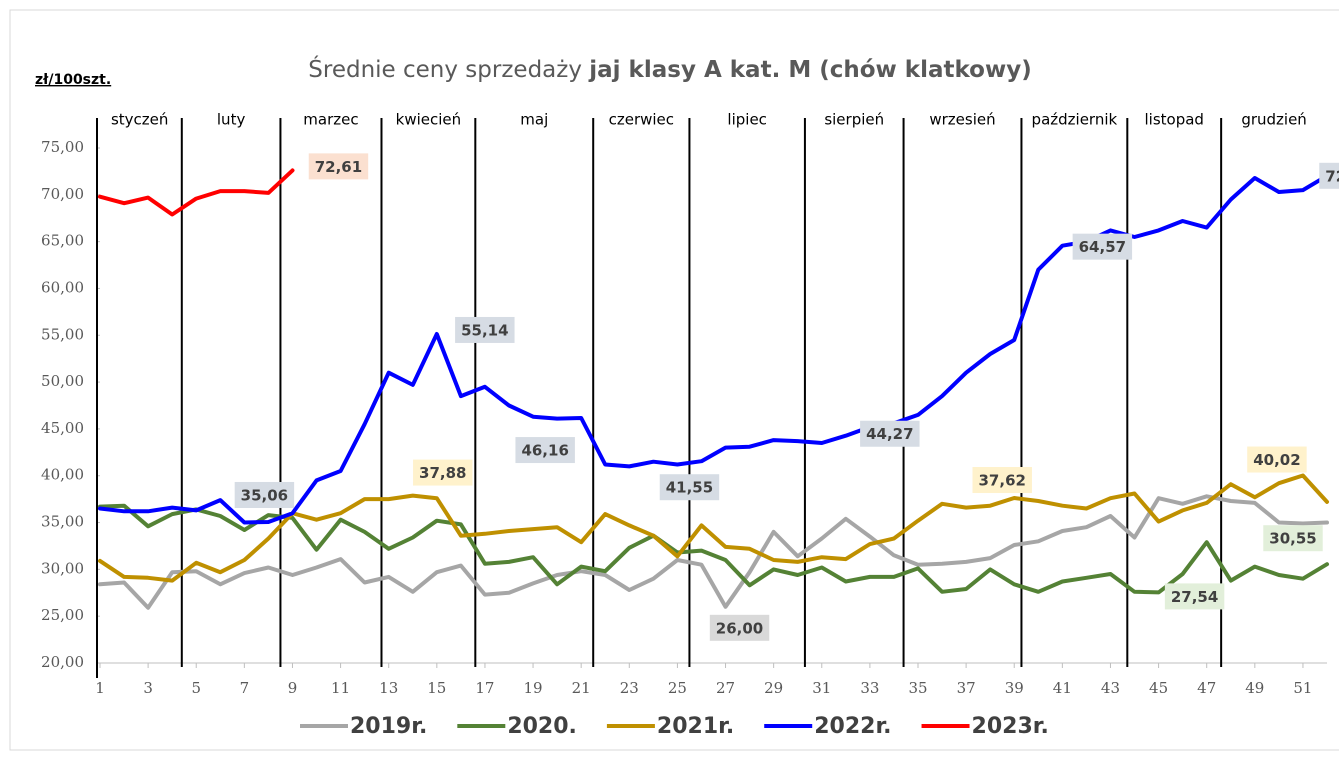  Describe the element at coordinates (445, 69) in the screenshot. I see `title-normal: Średnie ceny sprzedaży` at that location.